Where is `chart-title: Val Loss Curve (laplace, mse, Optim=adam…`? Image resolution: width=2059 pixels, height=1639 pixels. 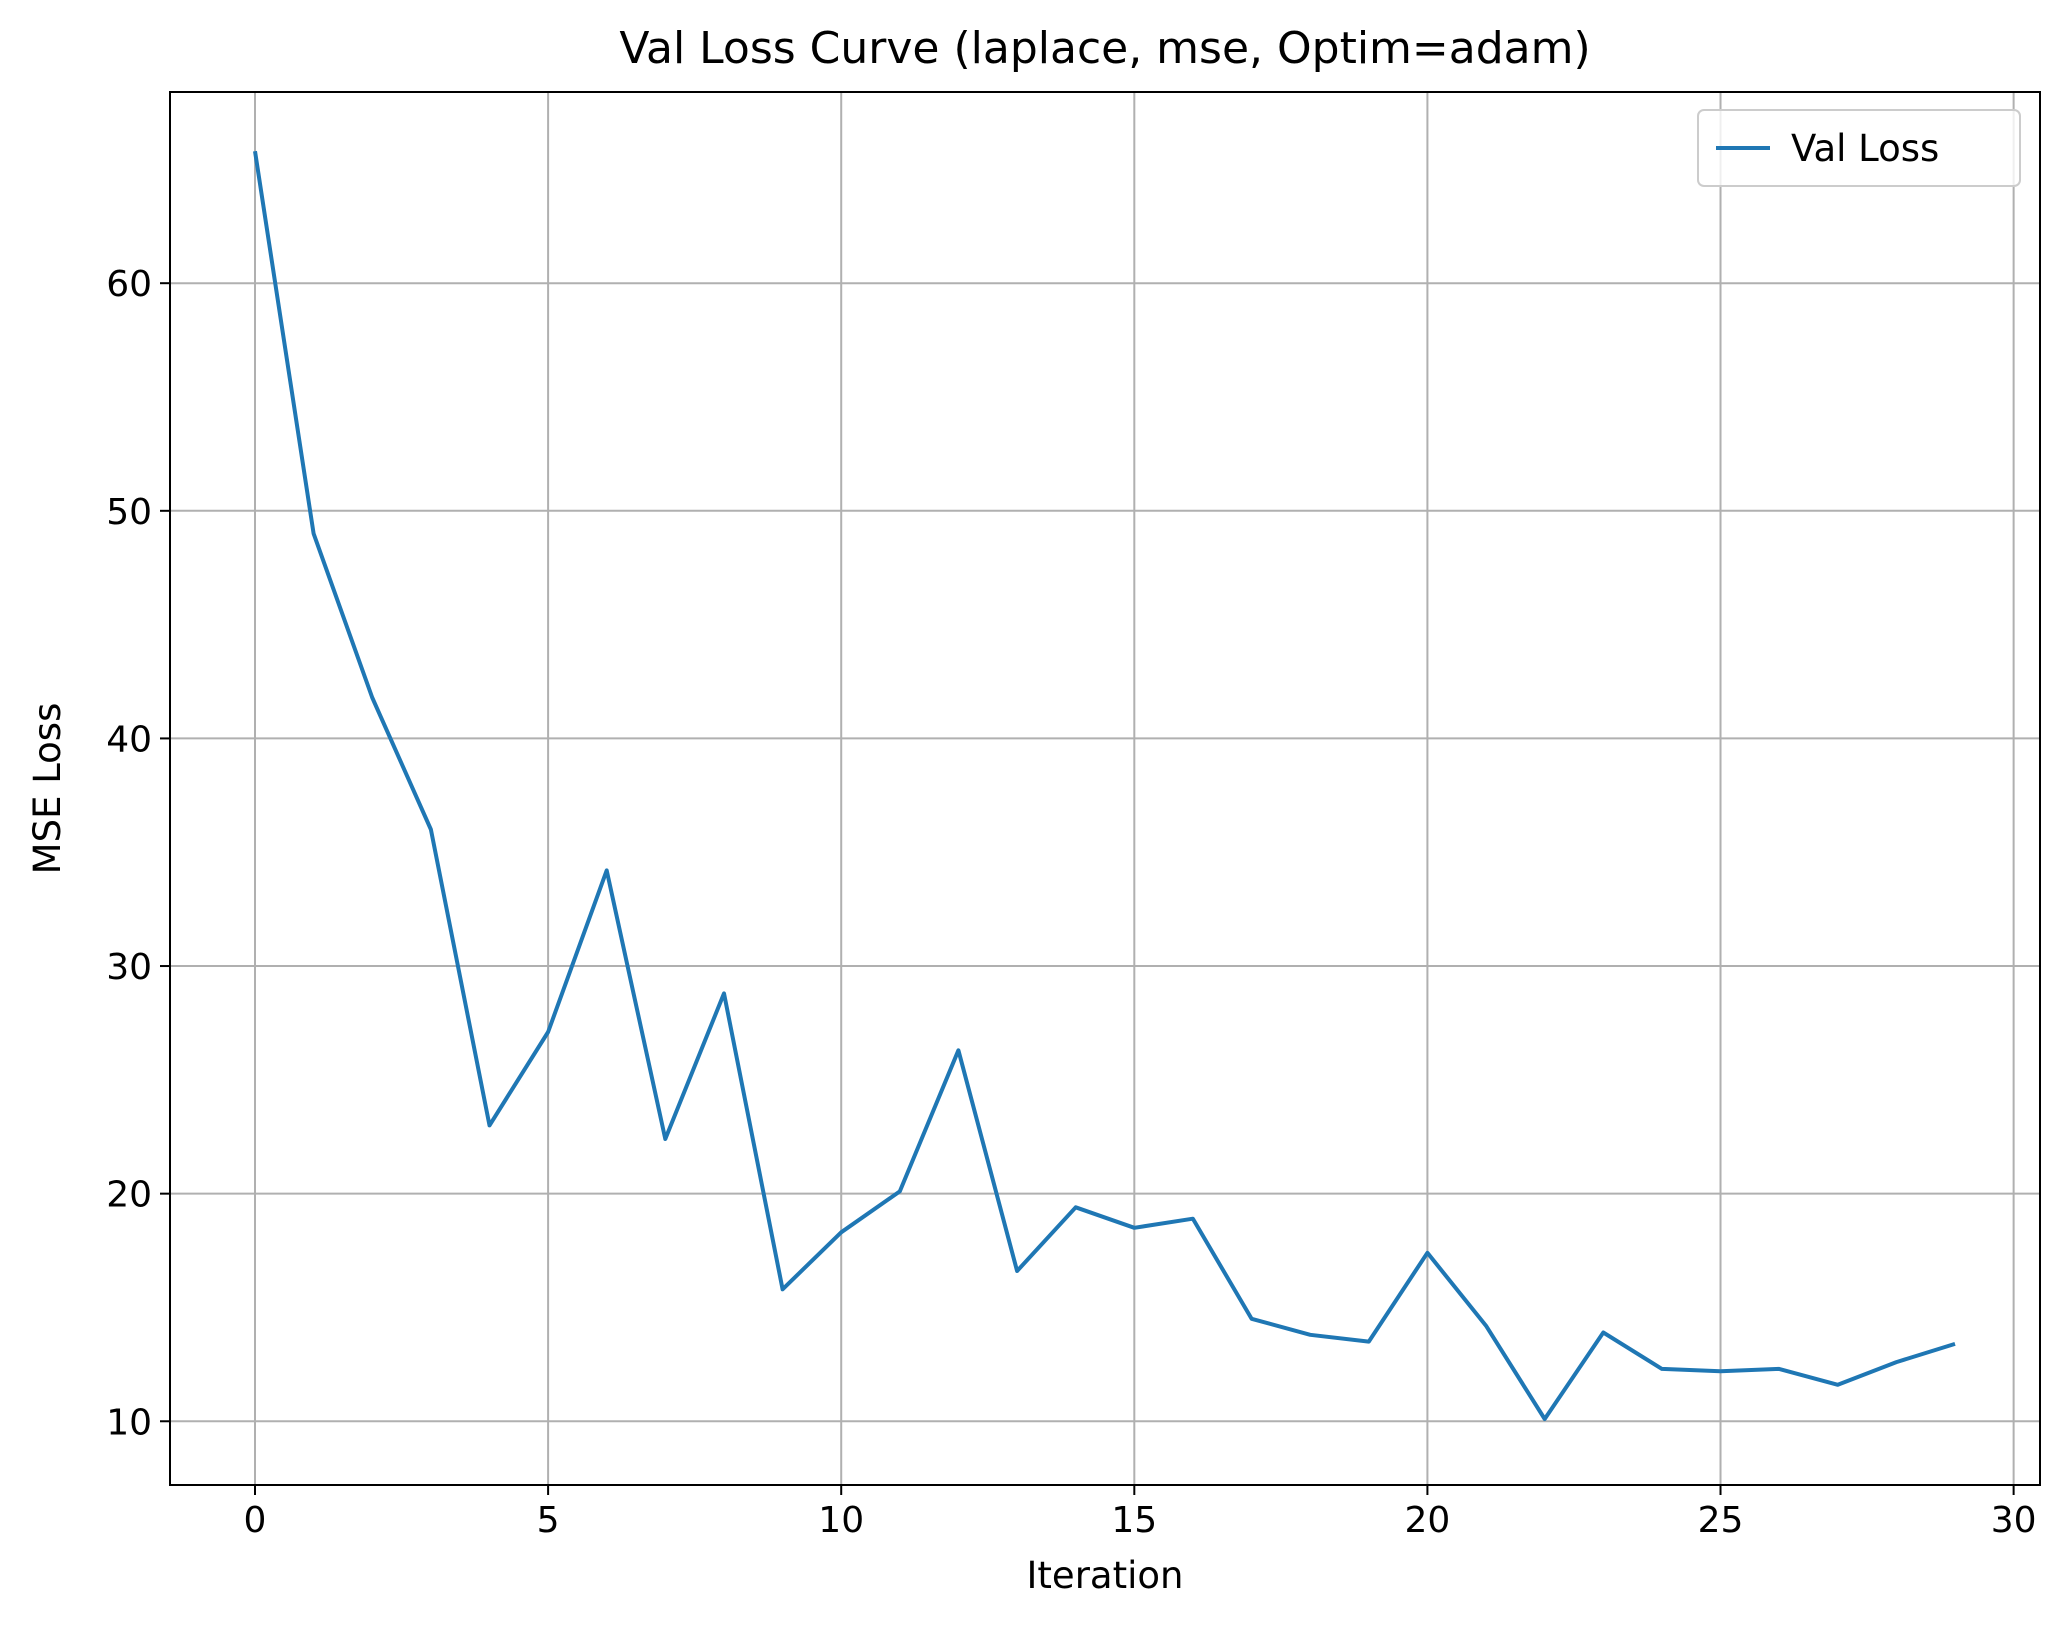 chart-title: Val Loss Curve (laplace, mse, Optim=adam… is located at coordinates (1104, 48).